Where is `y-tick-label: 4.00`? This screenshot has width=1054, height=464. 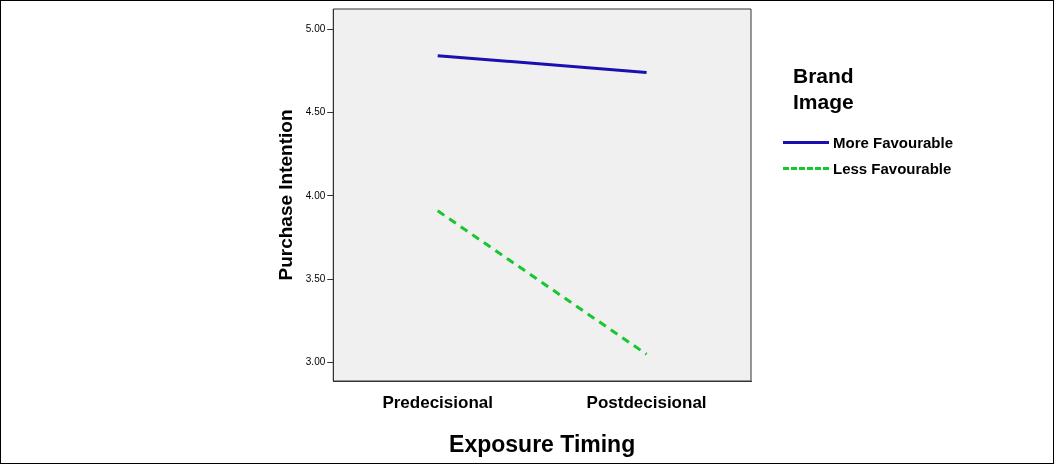 y-tick-label: 4.00 is located at coordinates (315, 195).